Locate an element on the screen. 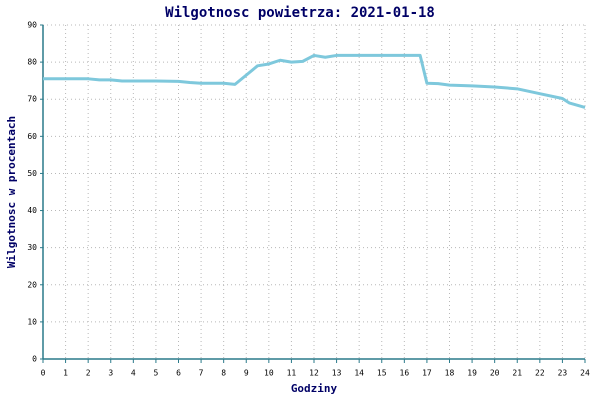  x-tick-label: 1 is located at coordinates (65, 373).